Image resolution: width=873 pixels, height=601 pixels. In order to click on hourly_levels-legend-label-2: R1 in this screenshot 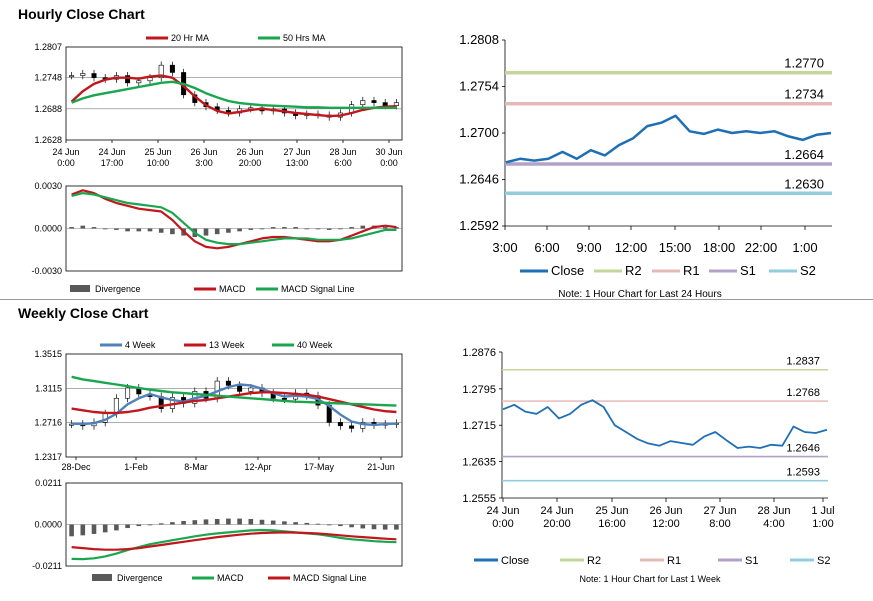, I will do `click(691, 270)`.